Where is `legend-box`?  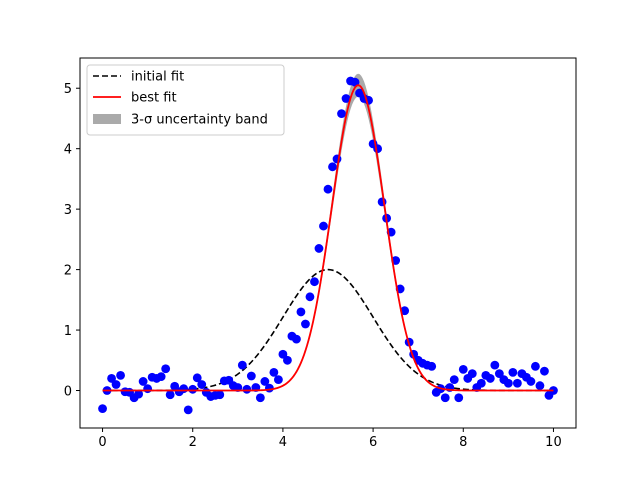
legend-box is located at coordinates (185, 100).